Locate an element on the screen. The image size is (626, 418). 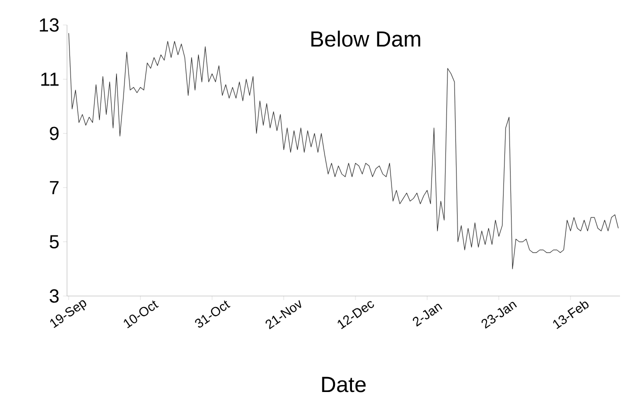
y-tick-label: 9 is located at coordinates (54, 133).